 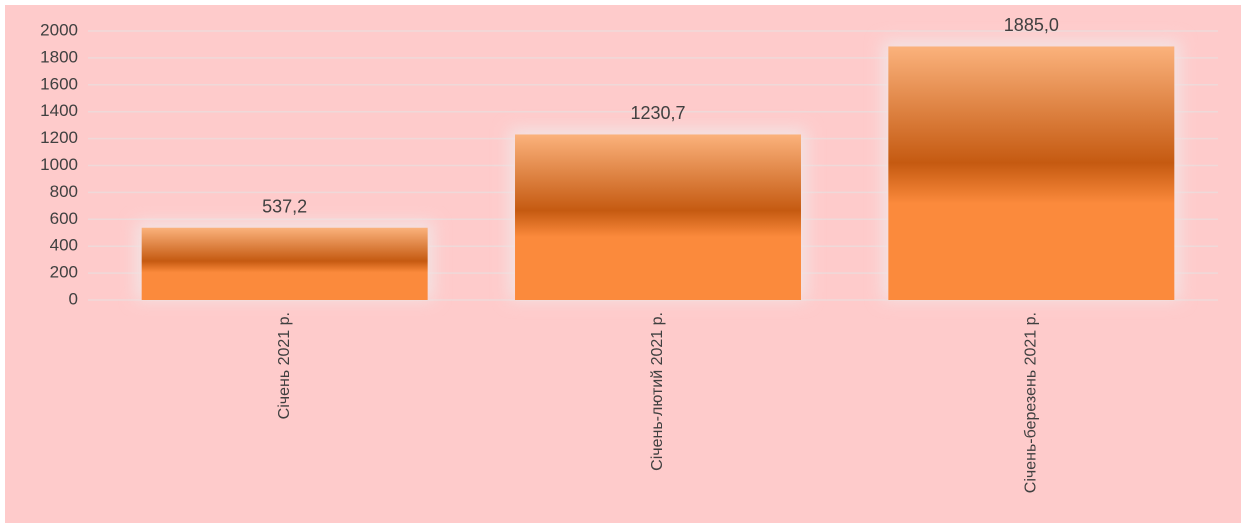 I want to click on x-tick-label: Січень-лютий 2021 р., so click(x=657, y=391).